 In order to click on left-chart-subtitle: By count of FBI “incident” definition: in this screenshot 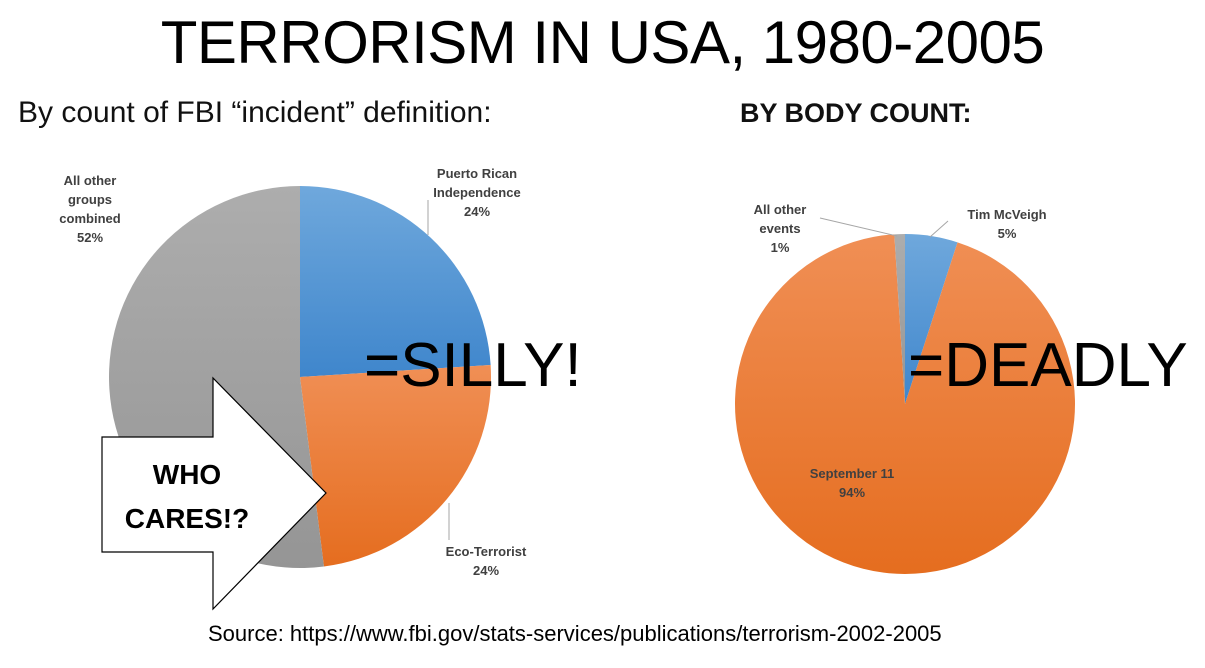, I will do `click(255, 112)`.